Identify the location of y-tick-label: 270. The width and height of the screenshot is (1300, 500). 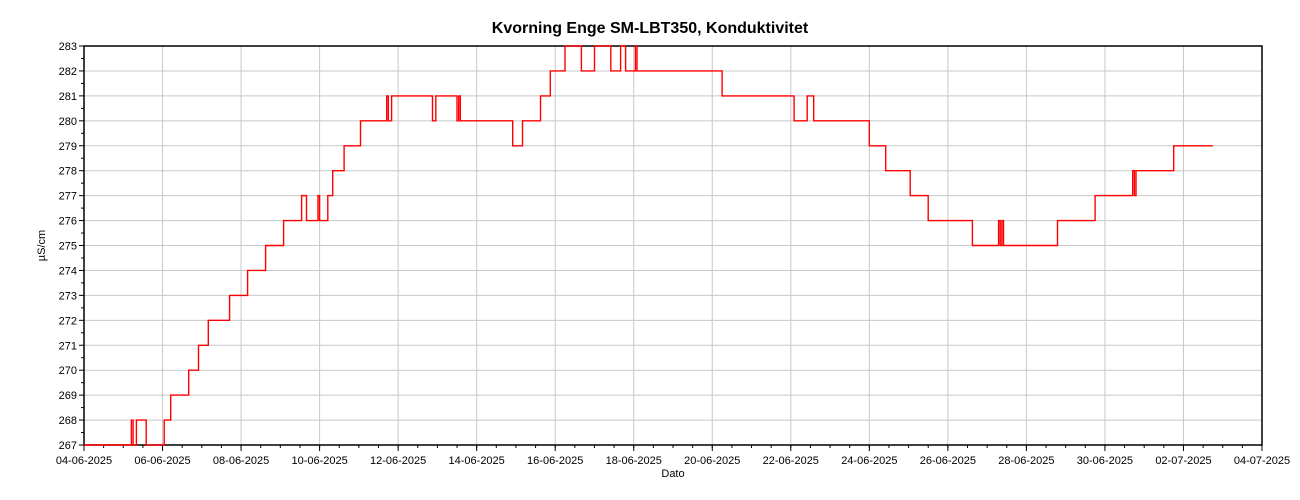
(68, 371).